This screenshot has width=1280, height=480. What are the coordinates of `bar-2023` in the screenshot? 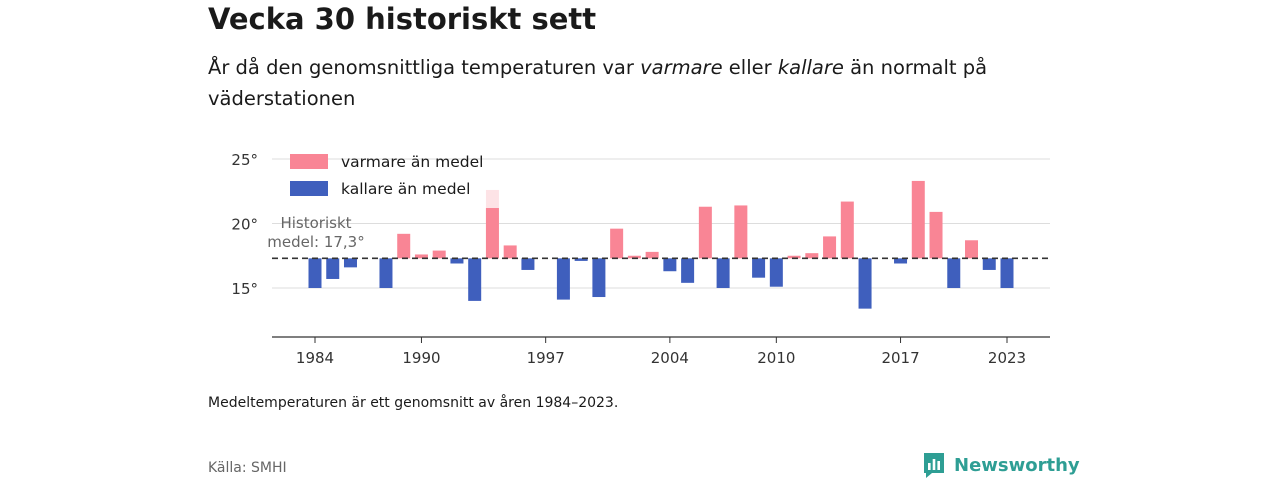 It's located at (1007, 273).